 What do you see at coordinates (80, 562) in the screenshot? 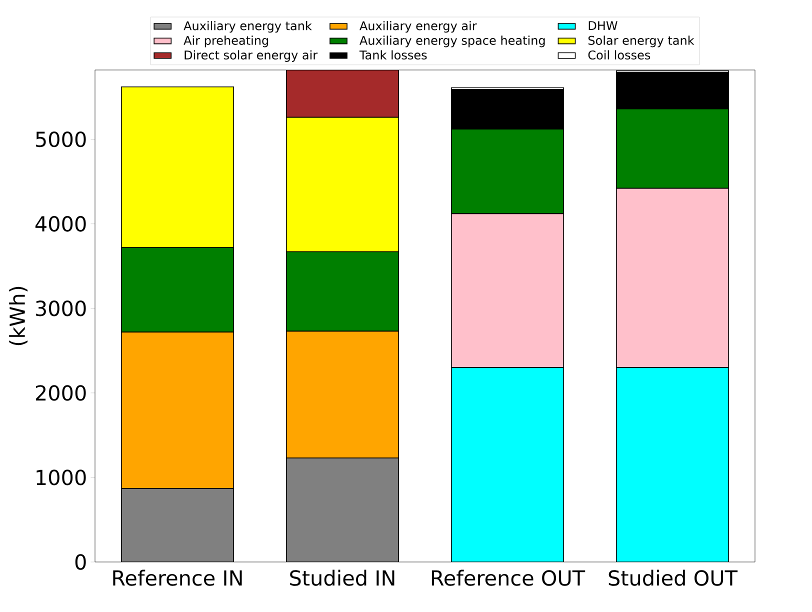
I see `y-tick-label: 0` at bounding box center [80, 562].